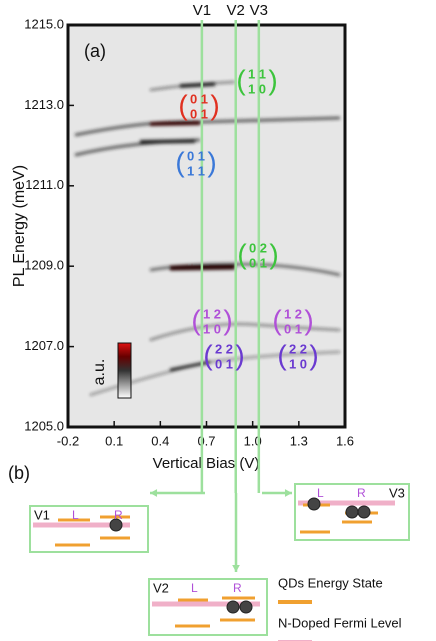 The width and height of the screenshot is (436, 641). I want to click on marker-label: V3, so click(259, 10).